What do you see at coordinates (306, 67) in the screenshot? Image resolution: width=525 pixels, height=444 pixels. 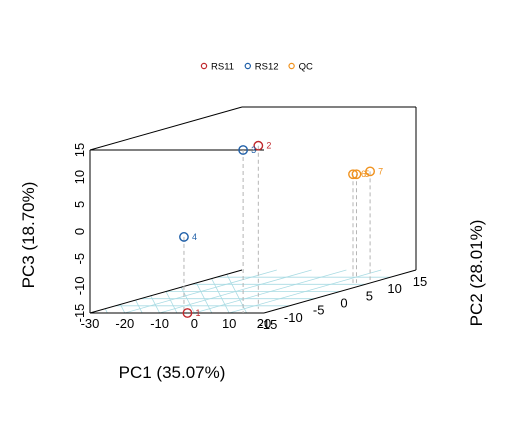 I see `legend-label: QC` at bounding box center [306, 67].